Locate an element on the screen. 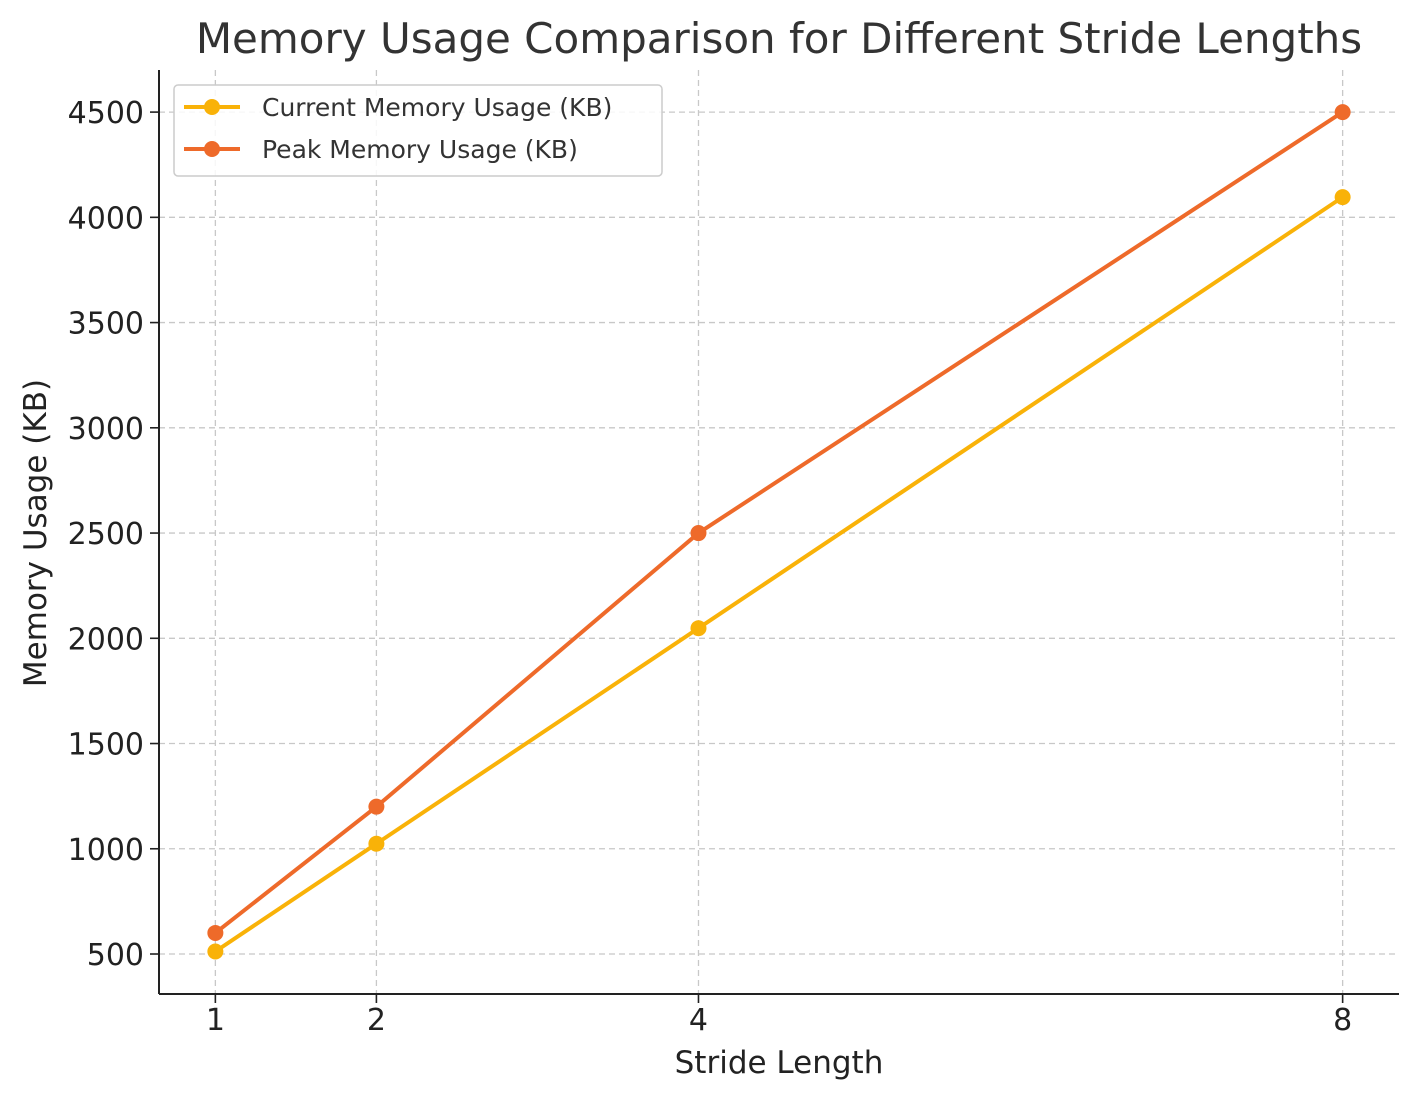 The image size is (1418, 1105). legend-item: Peak Memory Usage (KB) is located at coordinates (381, 149).